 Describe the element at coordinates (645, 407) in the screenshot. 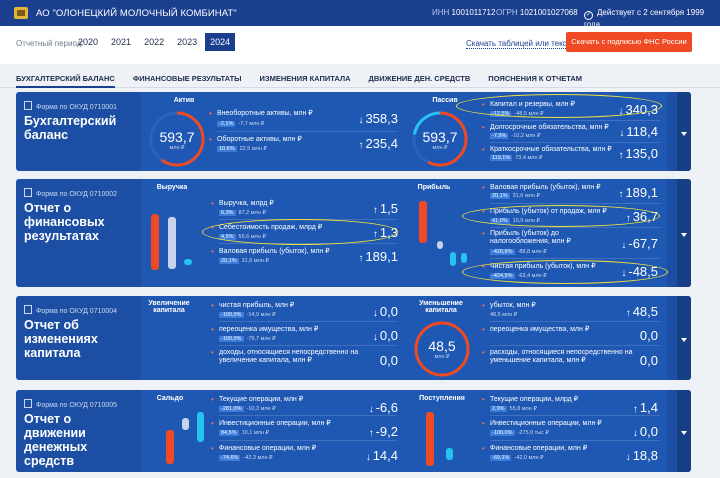

I see `item-value: ↑ 1,4` at that location.